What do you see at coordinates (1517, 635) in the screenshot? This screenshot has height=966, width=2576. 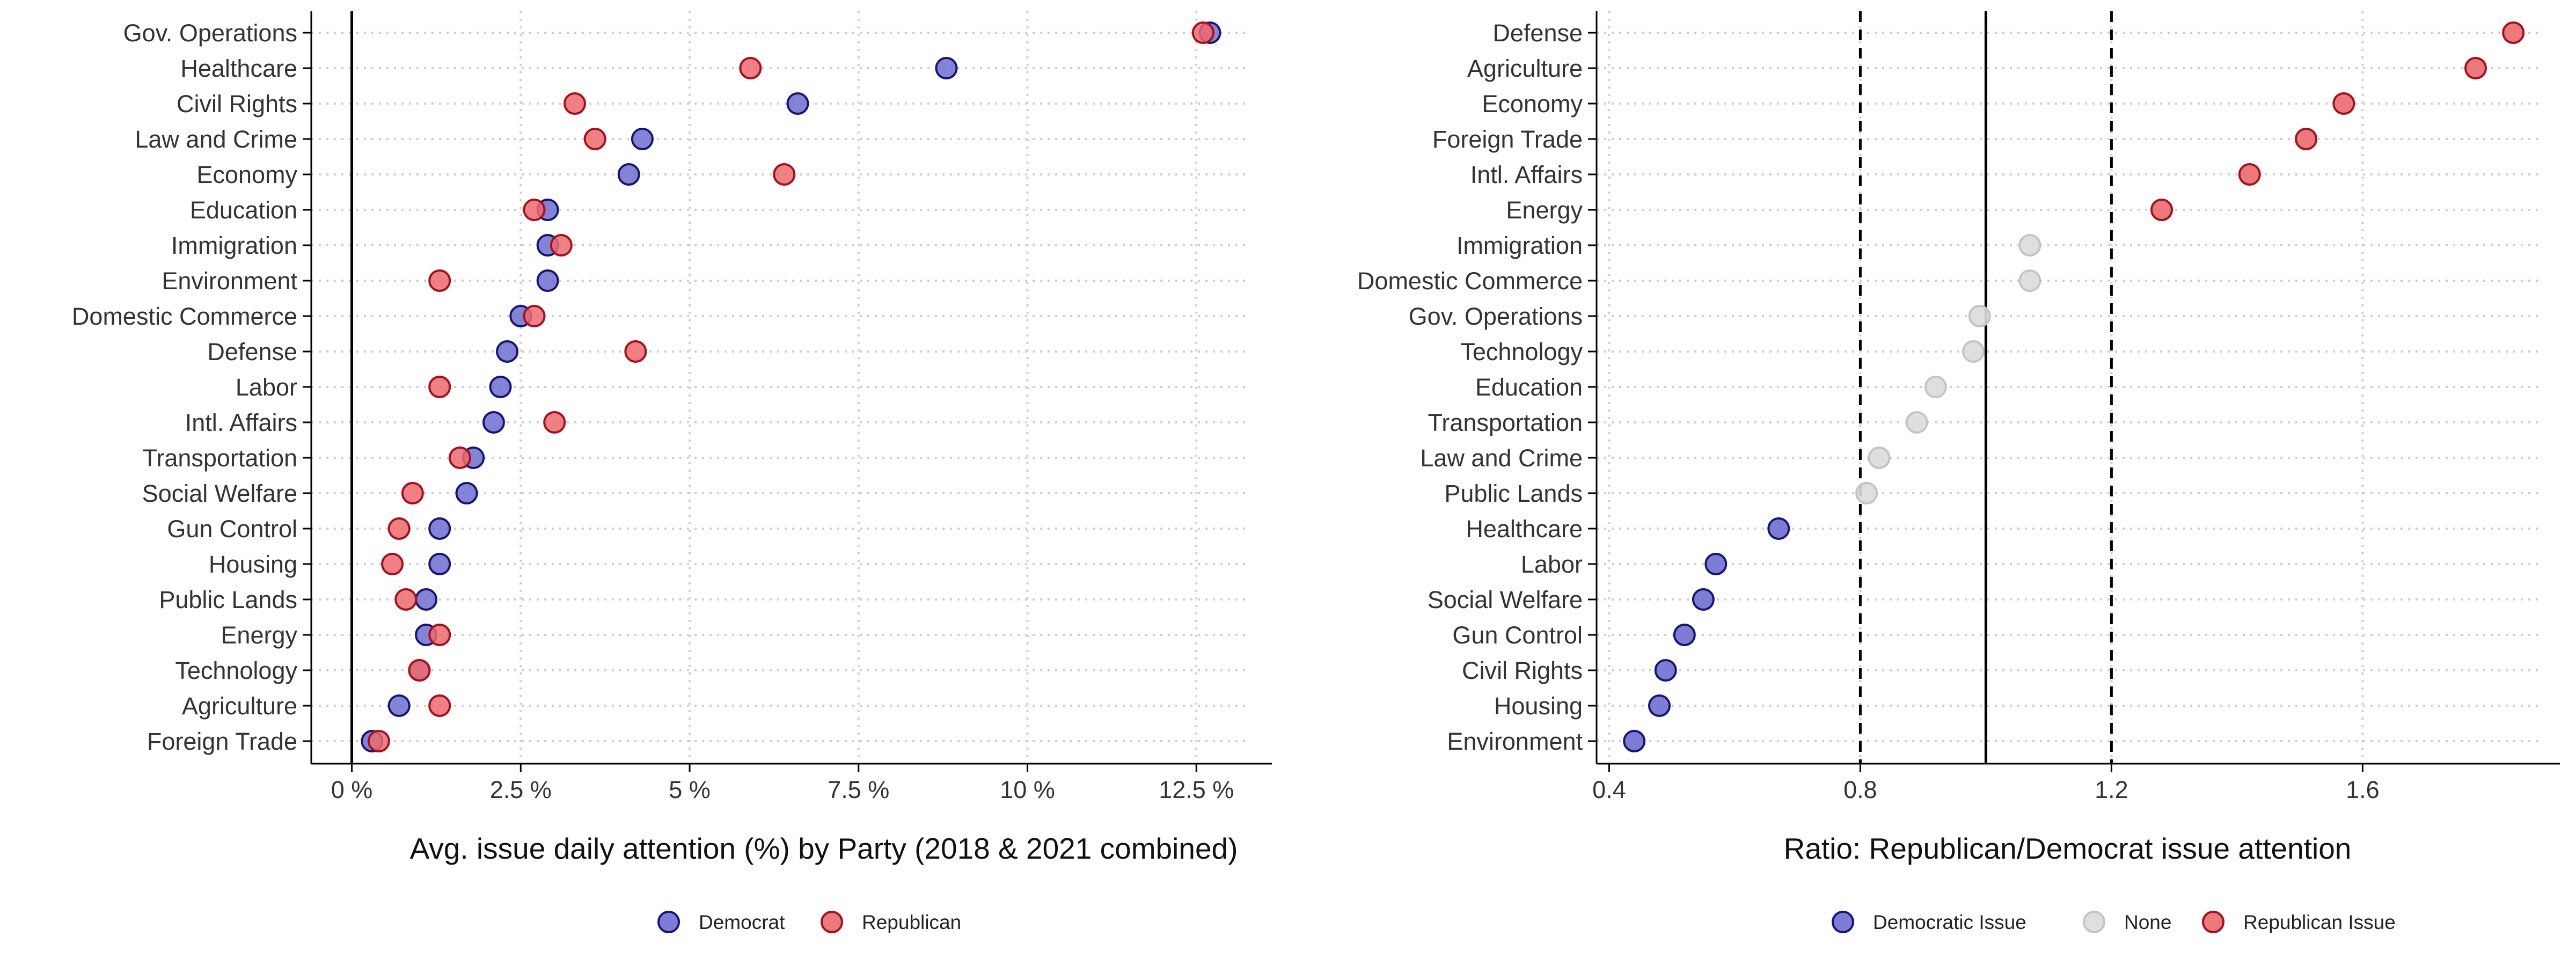 I see `y-tick-label-gun-control: Gun Control` at bounding box center [1517, 635].